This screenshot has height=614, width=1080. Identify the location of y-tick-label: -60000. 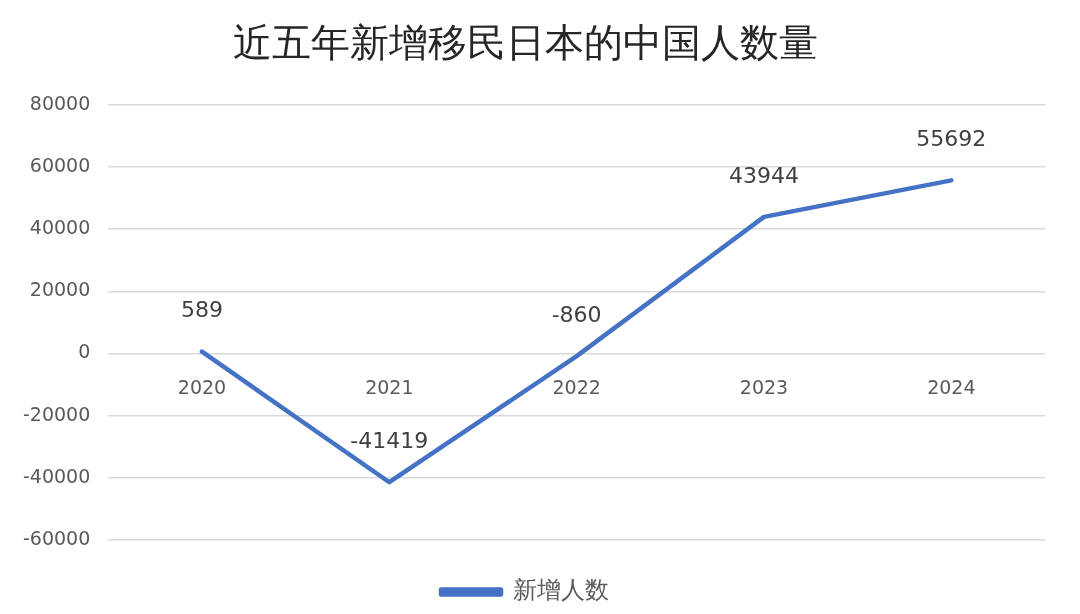
(56, 537).